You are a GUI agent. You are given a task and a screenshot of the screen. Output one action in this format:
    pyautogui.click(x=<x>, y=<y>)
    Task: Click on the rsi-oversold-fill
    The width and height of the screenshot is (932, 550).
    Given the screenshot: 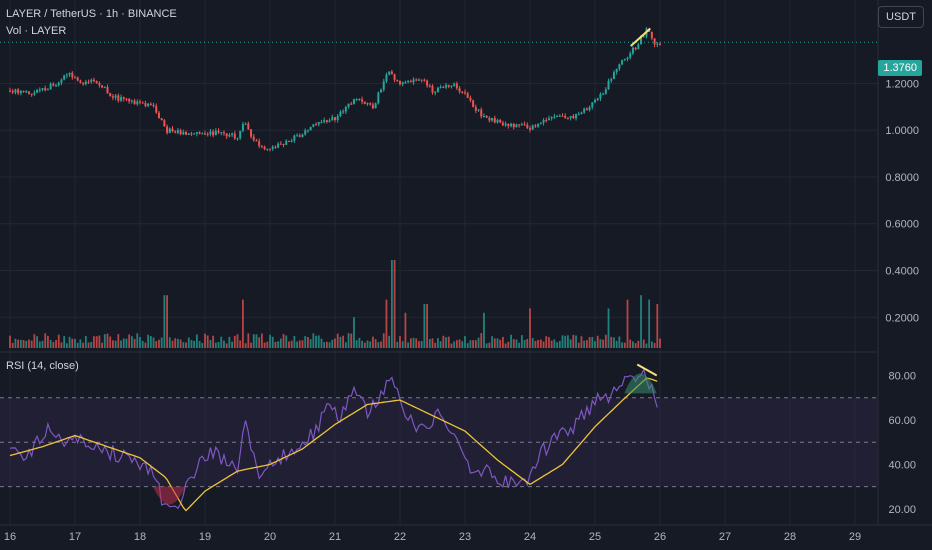 What is the action you would take?
    pyautogui.click(x=169, y=495)
    